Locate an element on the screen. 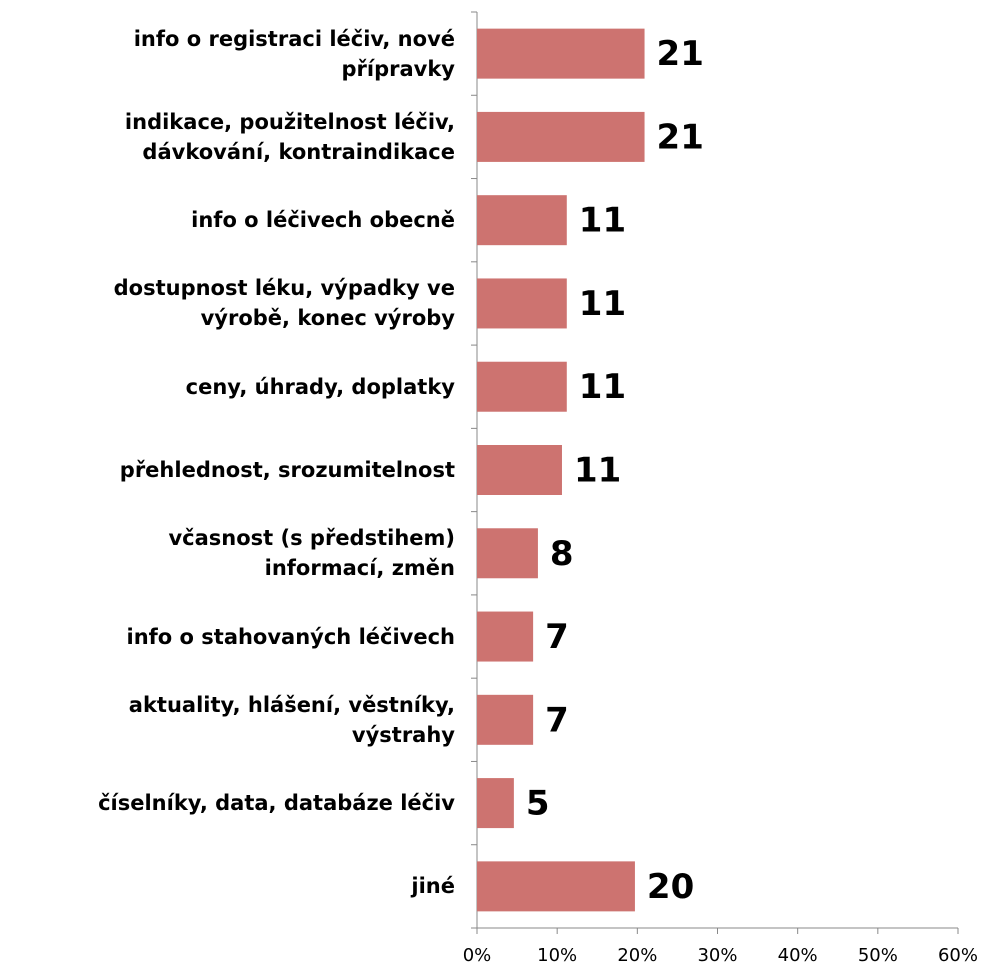 The image size is (985, 968). category-label: ceny, úhrady, doplatky is located at coordinates (320, 386).